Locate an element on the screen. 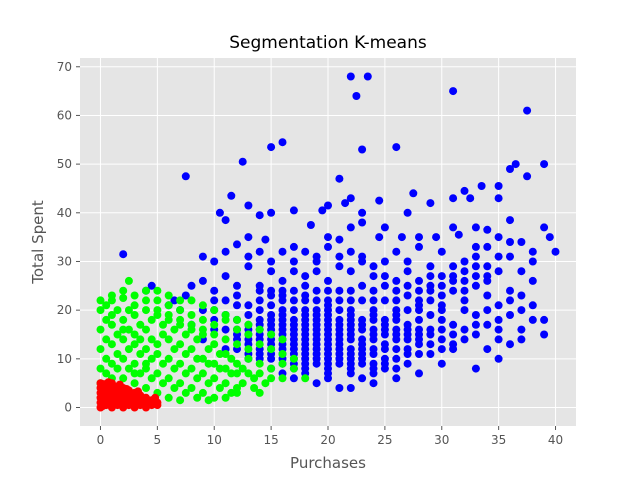 This screenshot has height=480, width=640. y-tick-label: 50 is located at coordinates (64, 164).